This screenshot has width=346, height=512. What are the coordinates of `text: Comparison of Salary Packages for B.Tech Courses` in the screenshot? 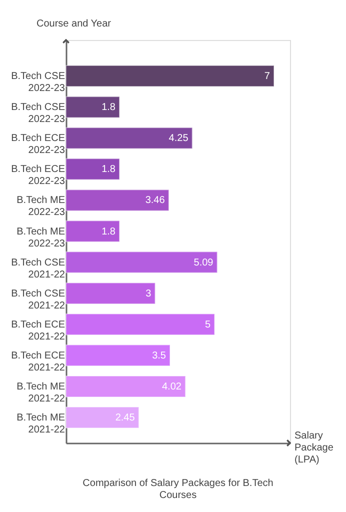 It's located at (178, 489).